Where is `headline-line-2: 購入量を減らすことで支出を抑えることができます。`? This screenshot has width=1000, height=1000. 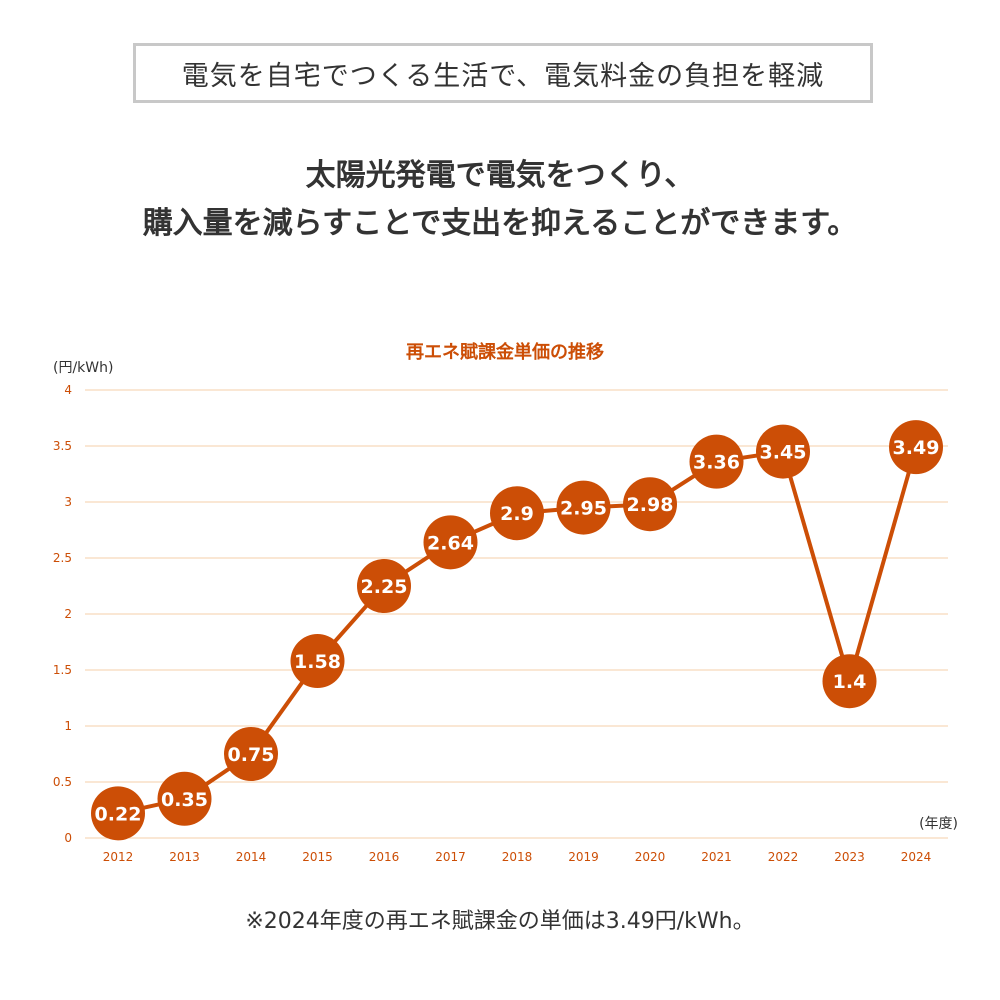
headline-line-2: 購入量を減らすことで支出を抑えることができます。 is located at coordinates (500, 223).